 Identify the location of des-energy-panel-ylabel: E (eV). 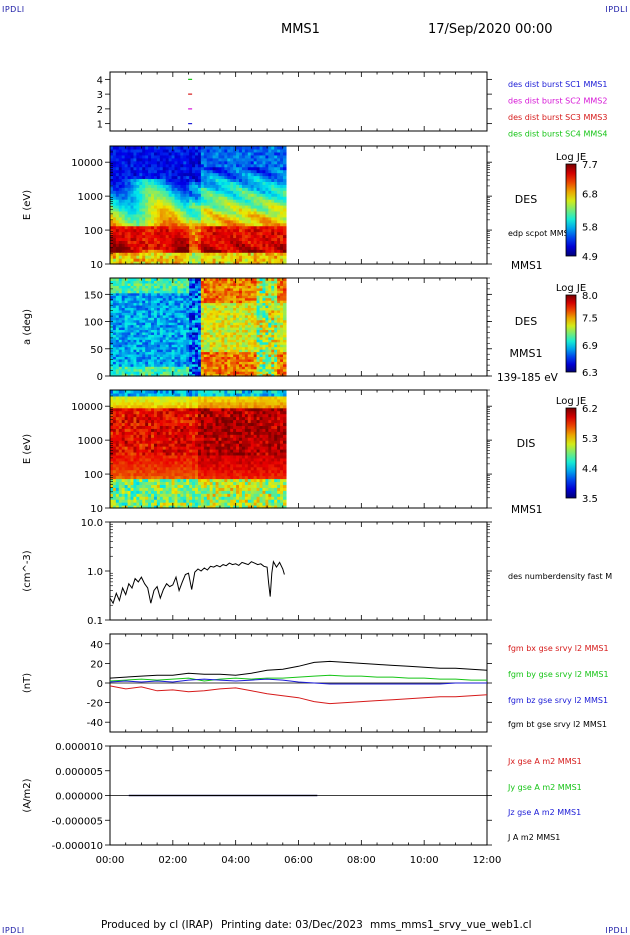
(27, 205).